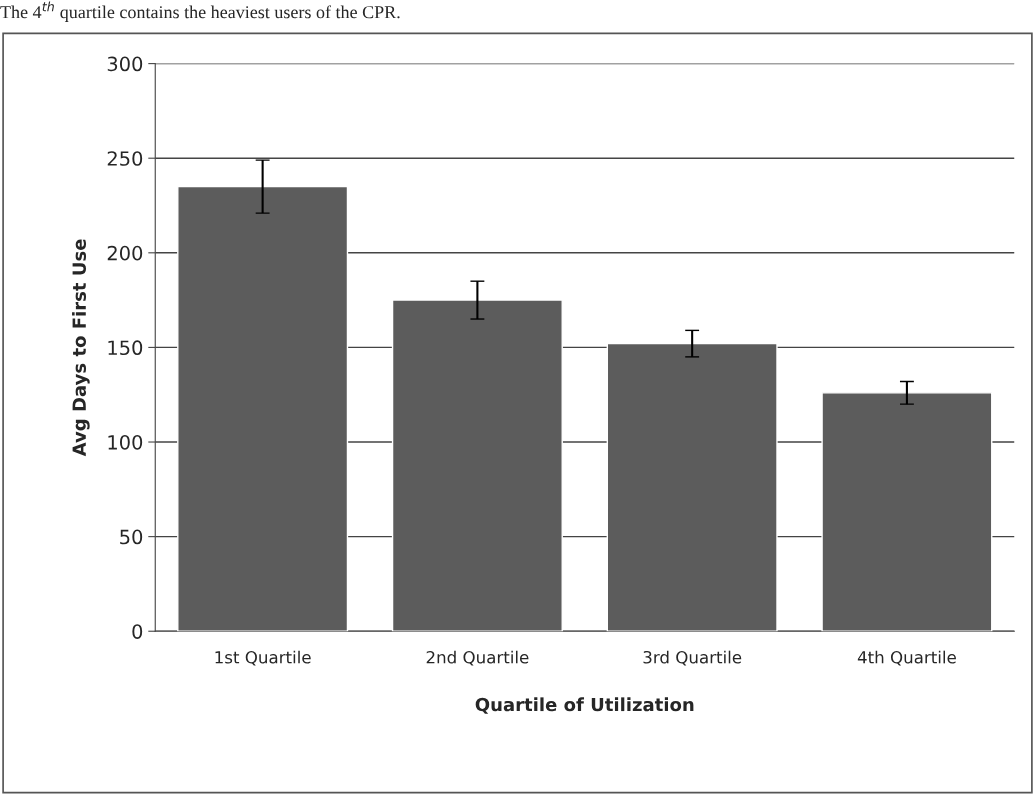 Image resolution: width=1035 pixels, height=795 pixels. I want to click on x-tick-label: 1st Quartile, so click(263, 658).